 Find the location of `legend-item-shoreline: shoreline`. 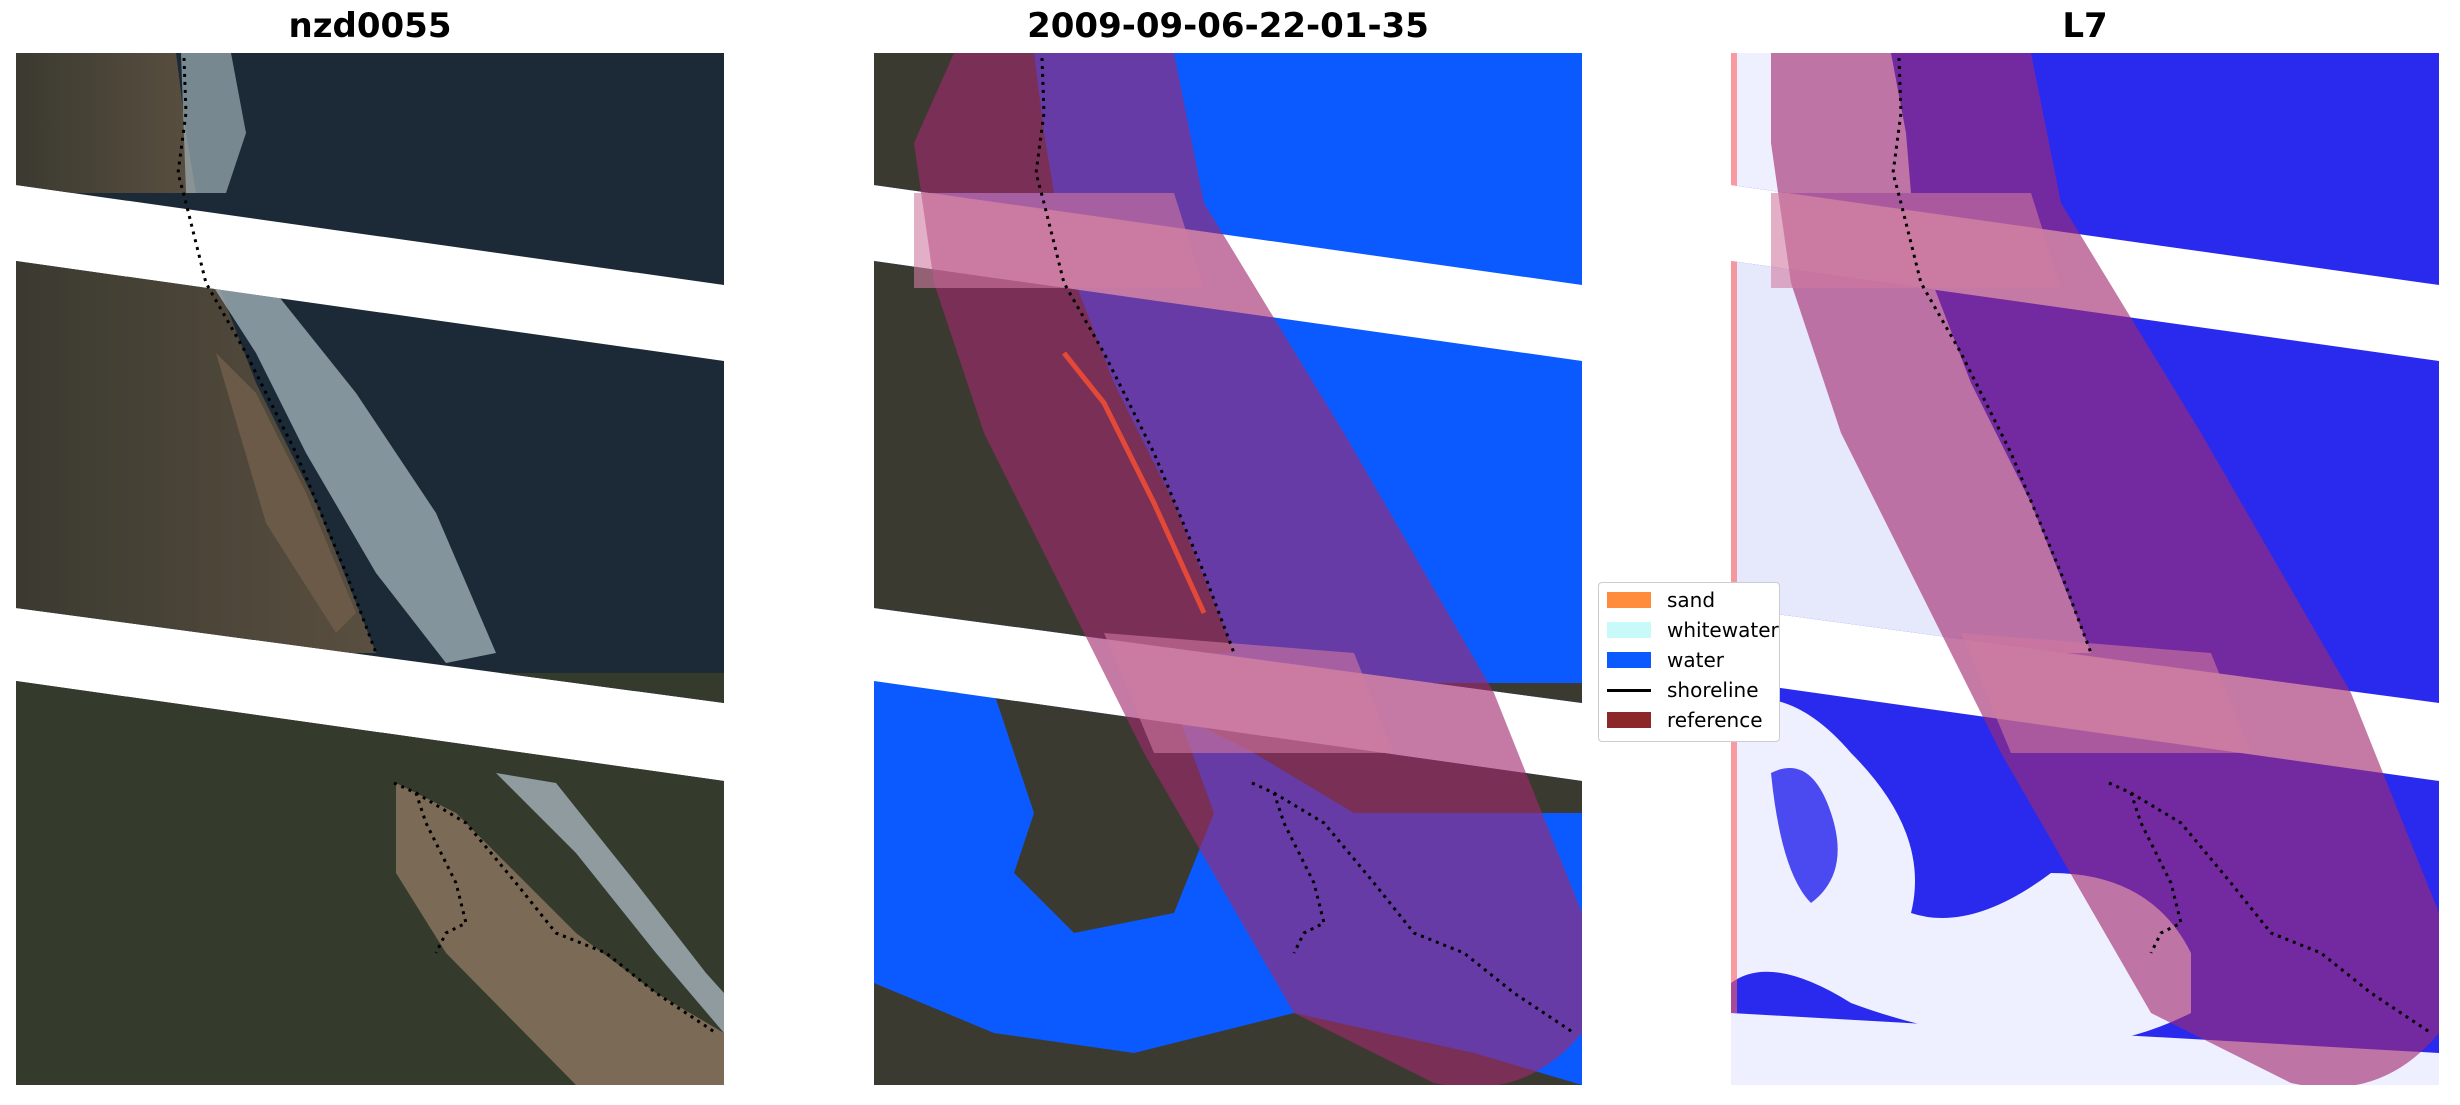

legend-item-shoreline: shoreline is located at coordinates (1683, 690).